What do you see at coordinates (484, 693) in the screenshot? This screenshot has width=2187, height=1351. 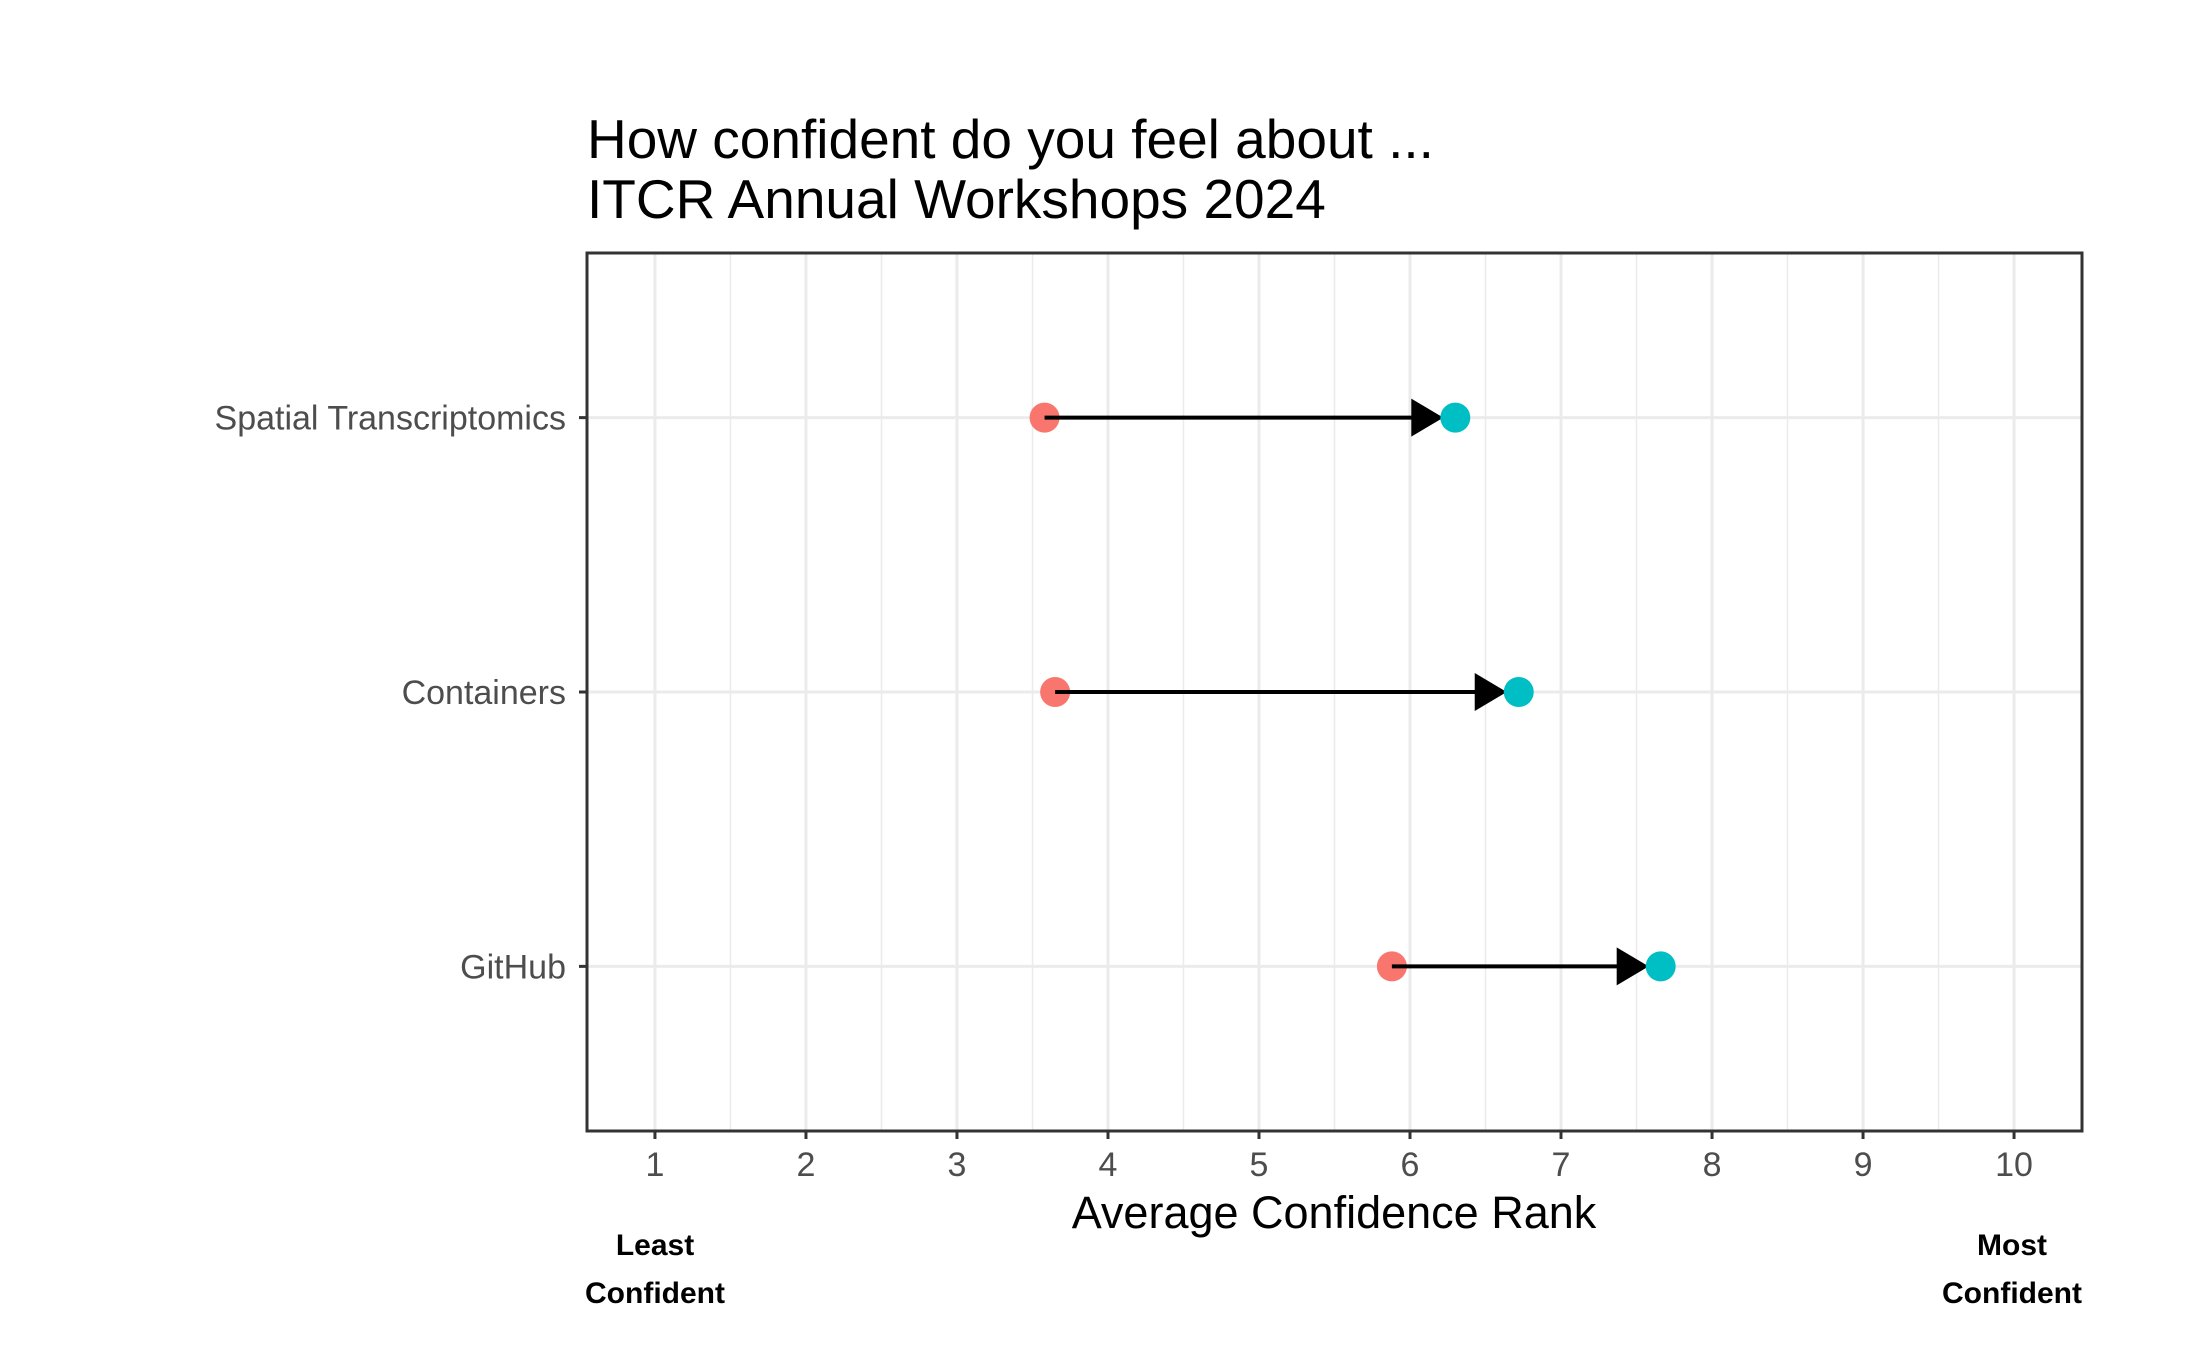 I see `y-tick-label: Containers` at bounding box center [484, 693].